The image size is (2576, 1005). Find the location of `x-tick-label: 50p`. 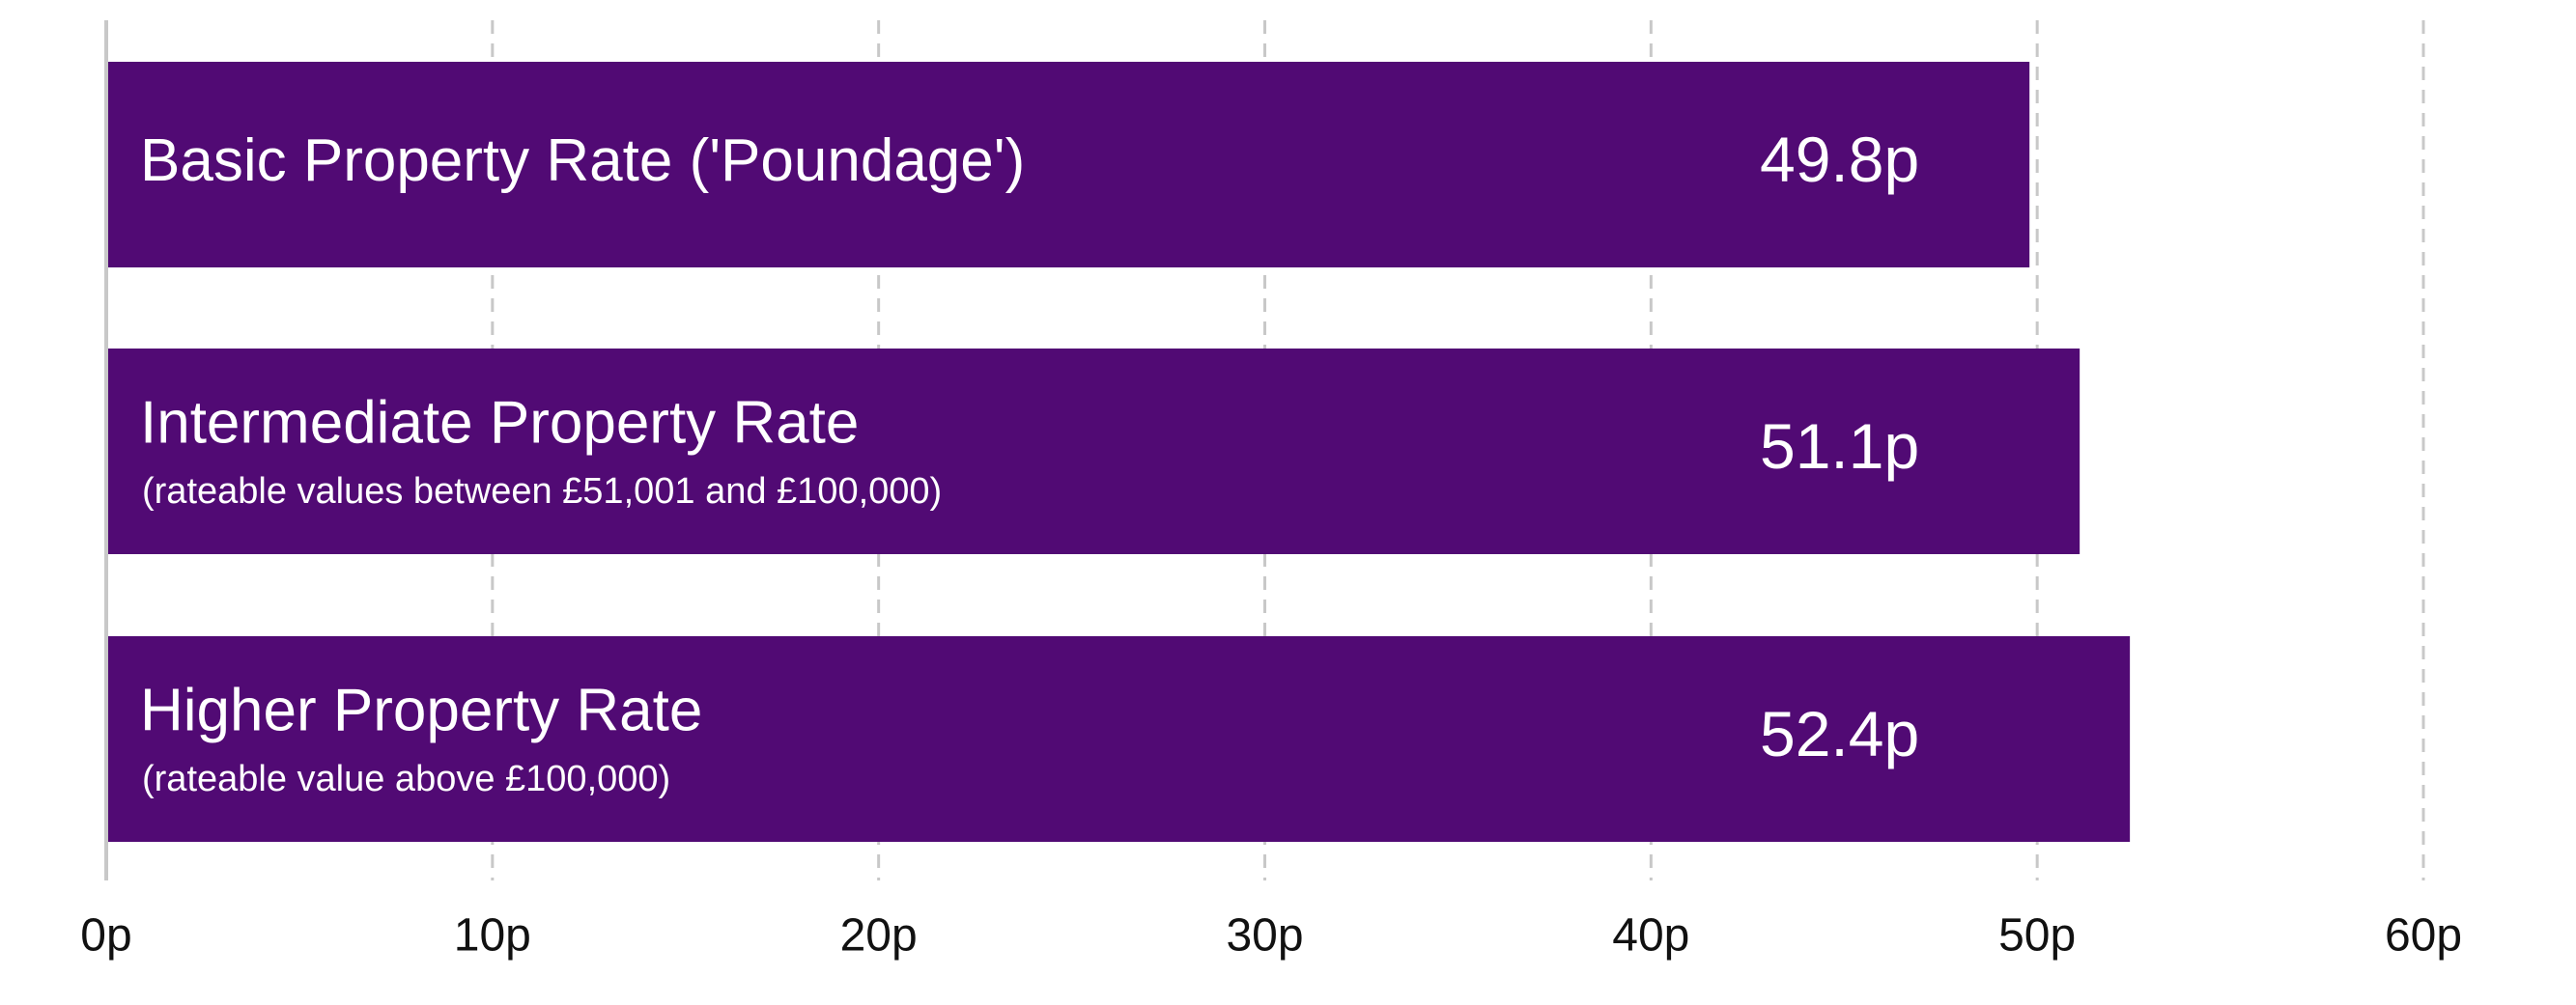

x-tick-label: 50p is located at coordinates (2037, 936).